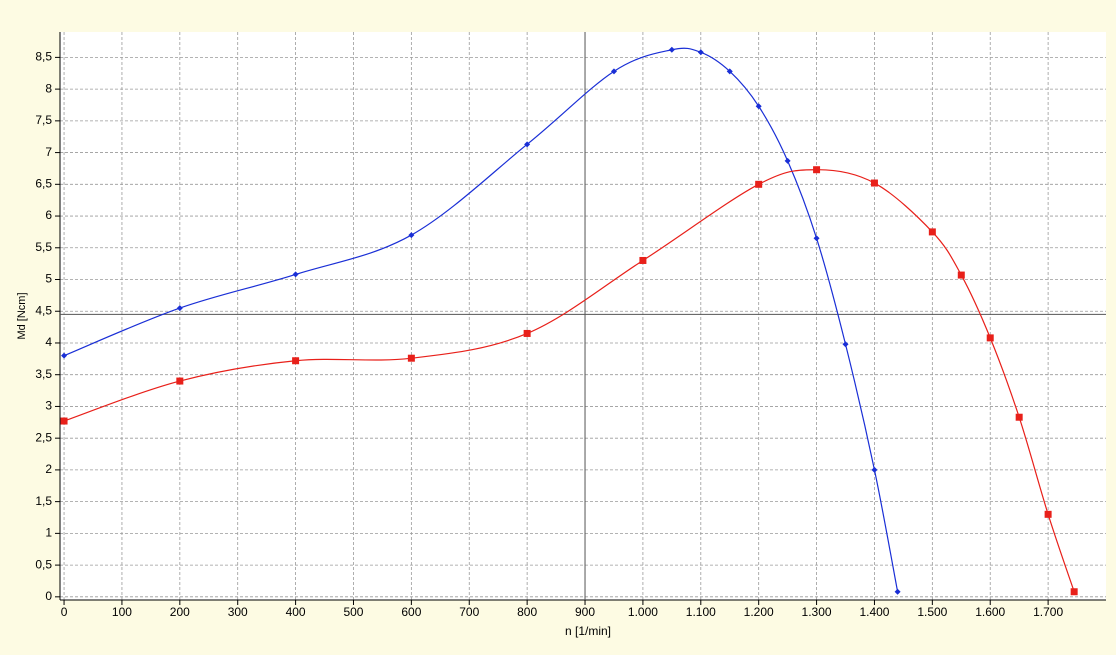 The width and height of the screenshot is (1116, 655). What do you see at coordinates (48, 469) in the screenshot?
I see `y-tick-label: 2` at bounding box center [48, 469].